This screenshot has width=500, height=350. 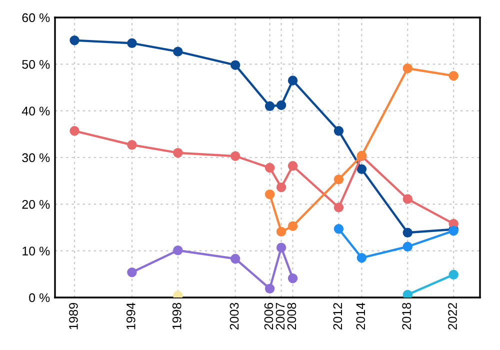 I want to click on y-tick-label: 10 %, so click(x=36, y=251).